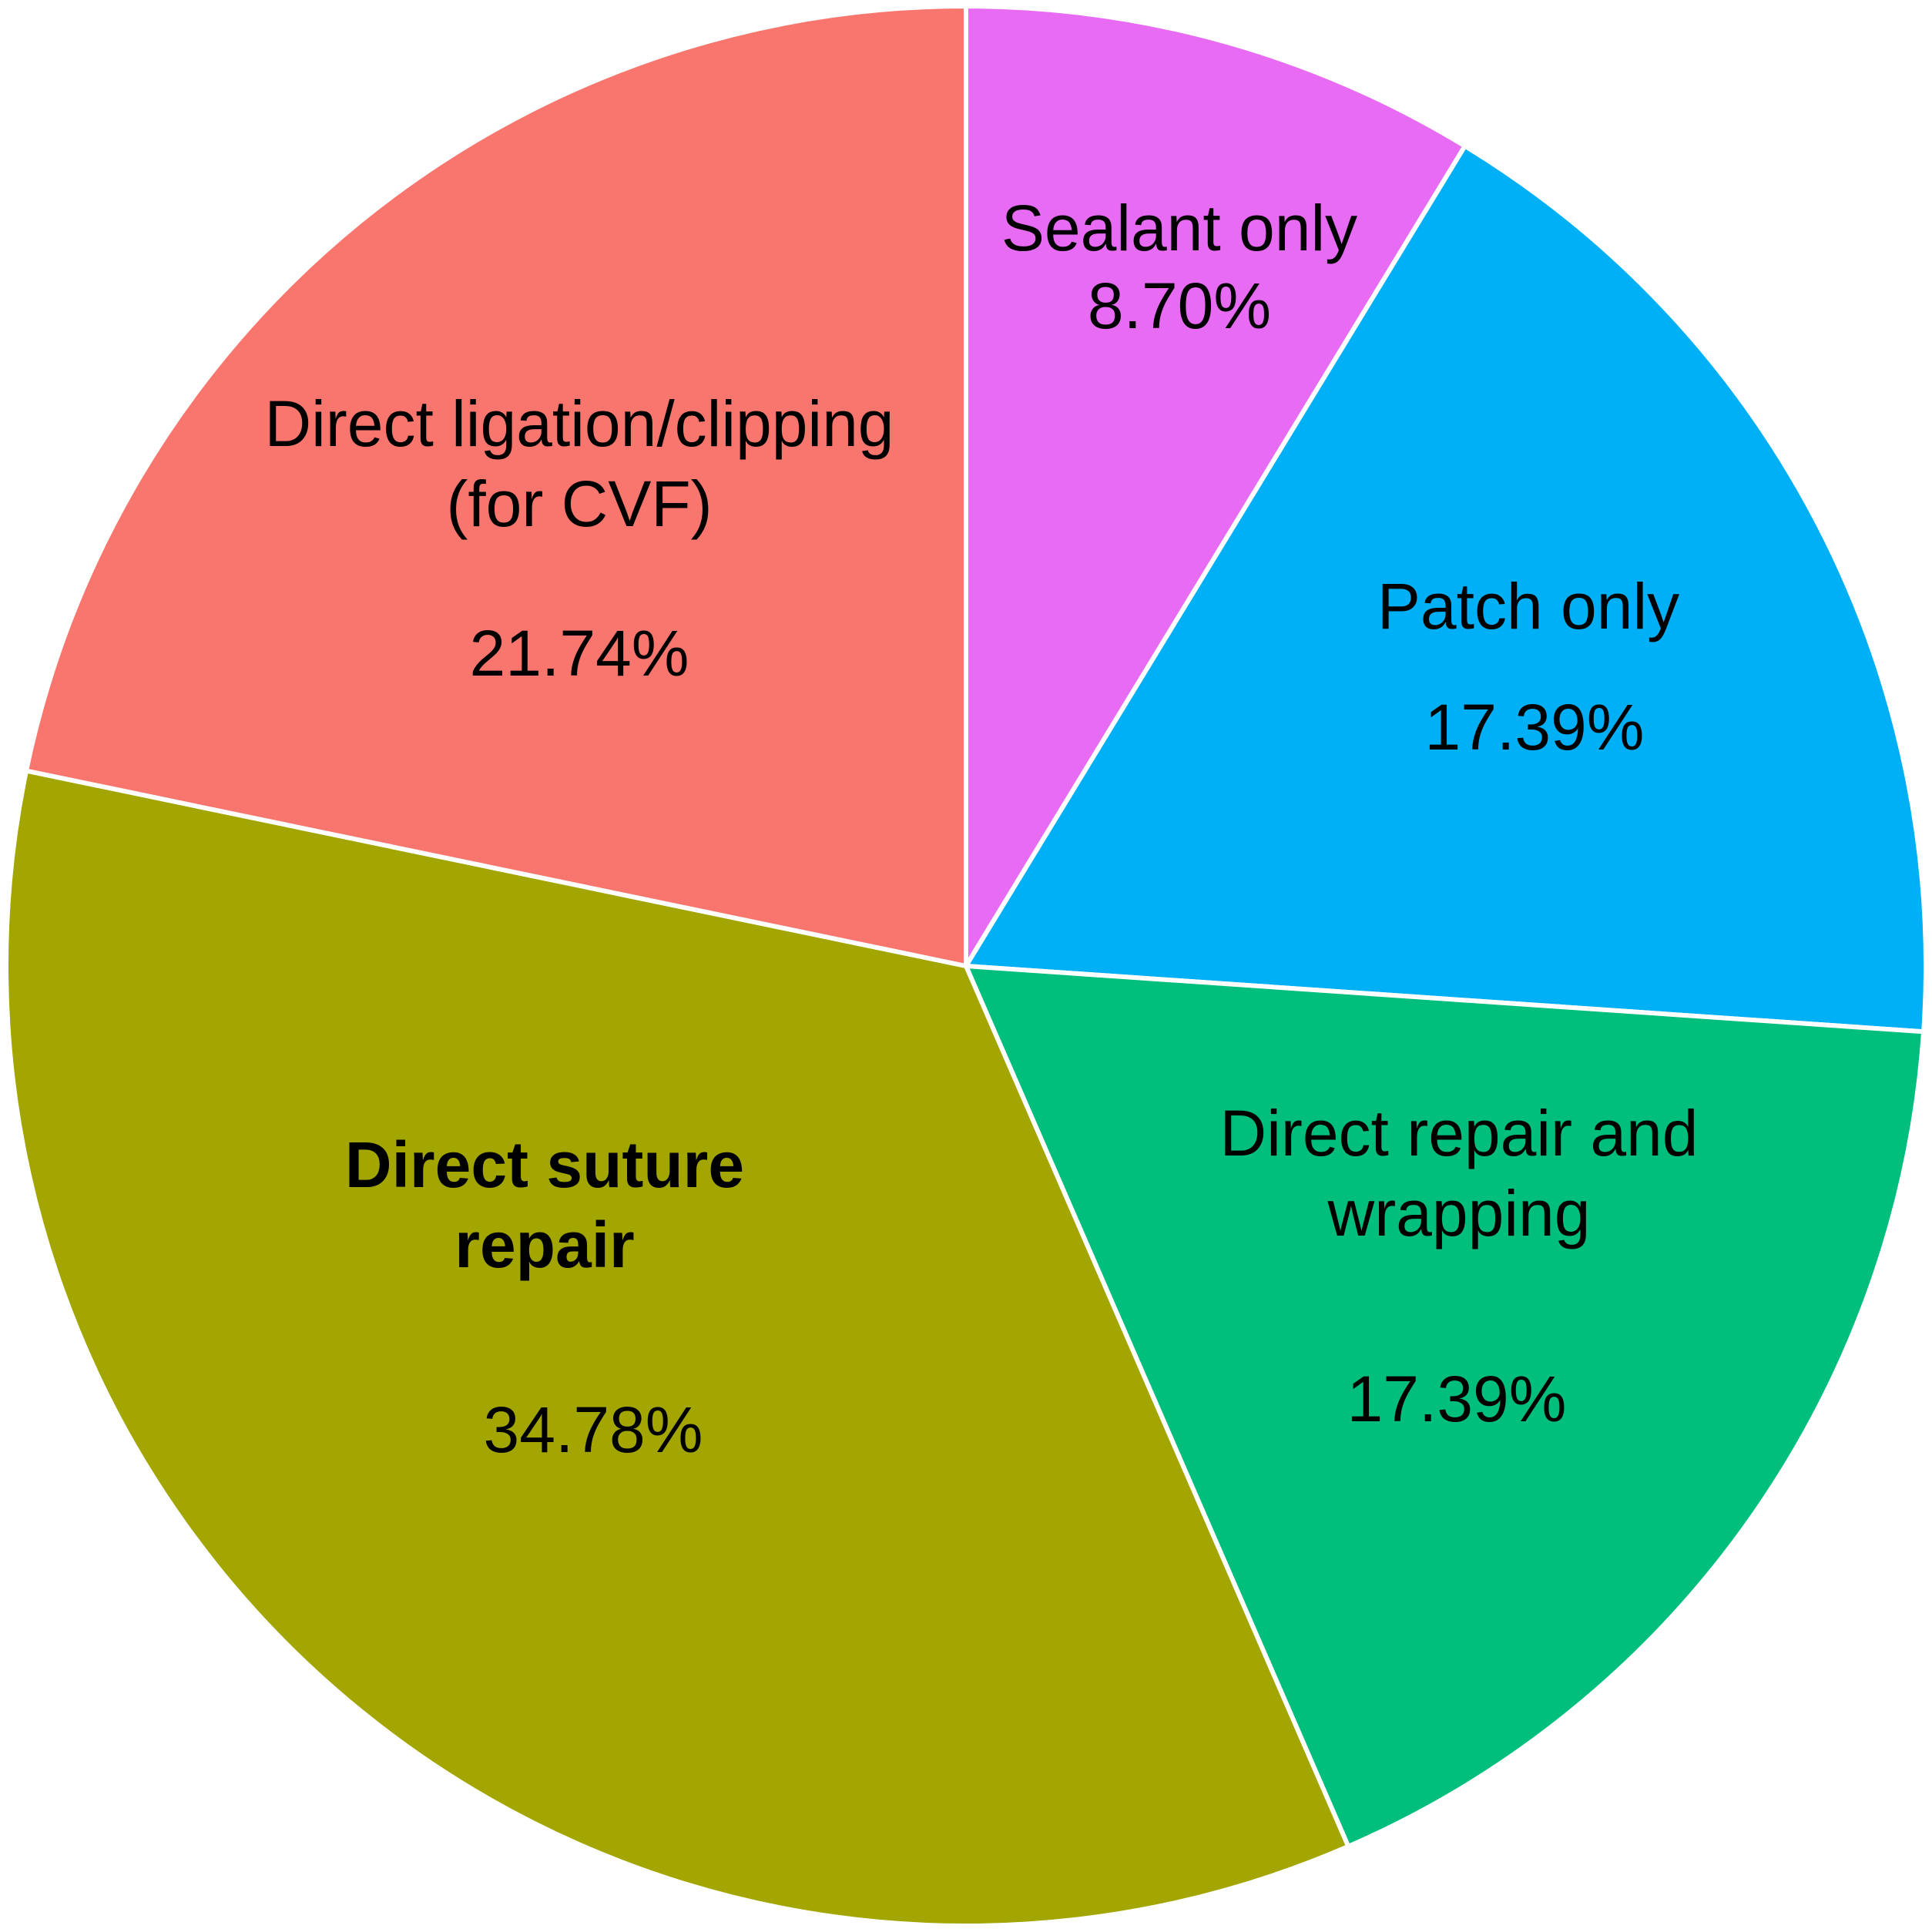  Describe the element at coordinates (544, 1205) in the screenshot. I see `slice-label: Direct suture repair` at that location.